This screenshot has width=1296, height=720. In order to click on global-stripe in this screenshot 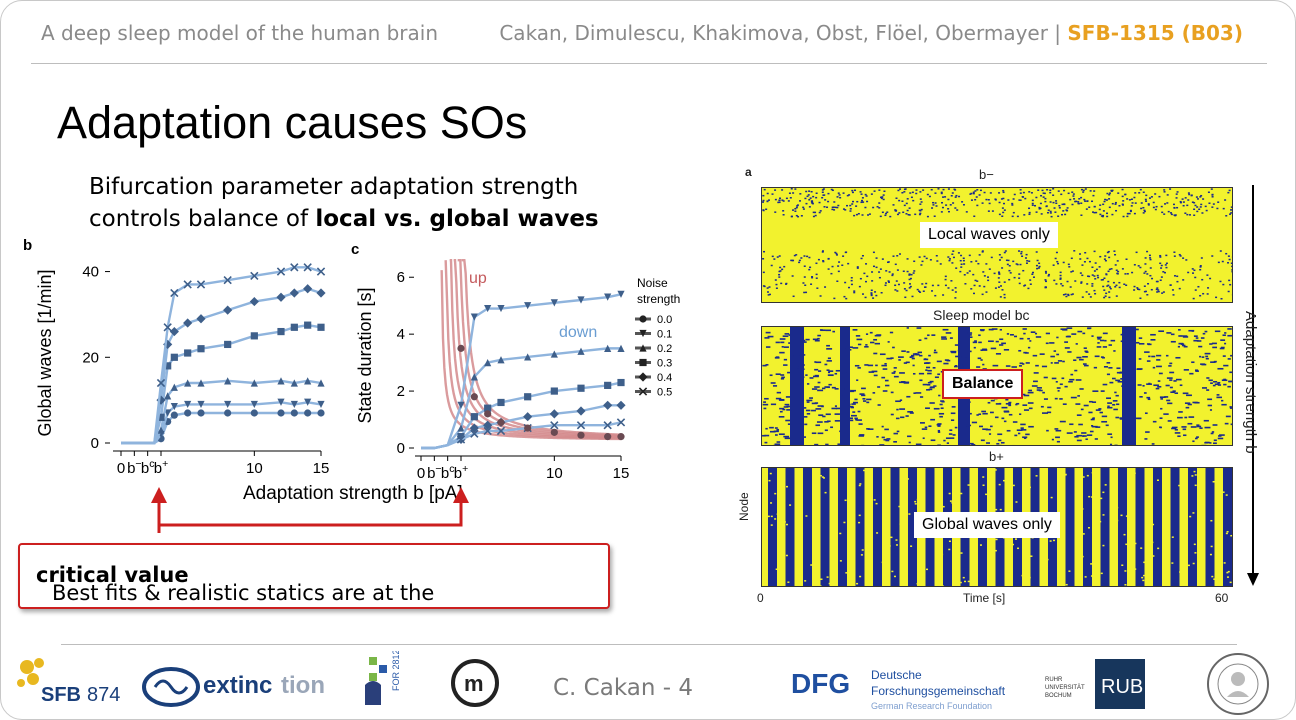, I will do `click(1140, 527)`.